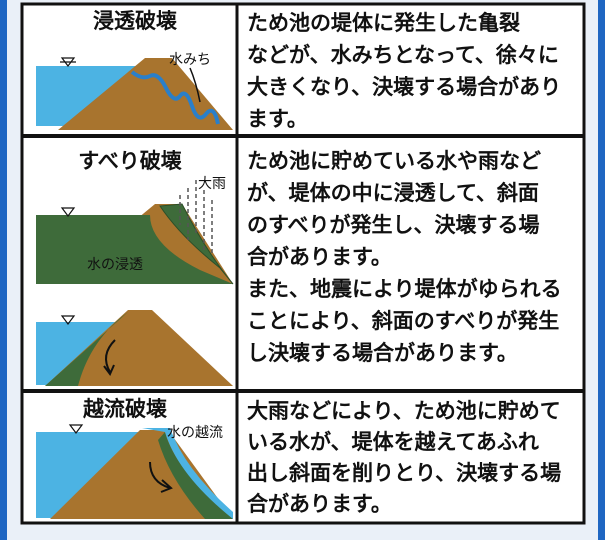 The height and width of the screenshot is (544, 605). What do you see at coordinates (124, 409) in the screenshot?
I see `row-title: 越流破壊` at bounding box center [124, 409].